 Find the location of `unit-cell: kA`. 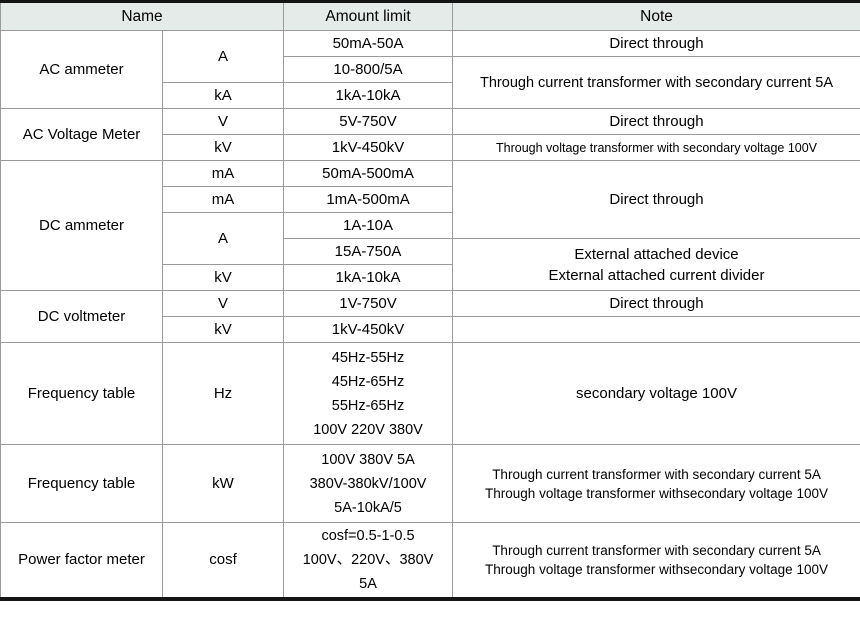

unit-cell: kA is located at coordinates (223, 95).